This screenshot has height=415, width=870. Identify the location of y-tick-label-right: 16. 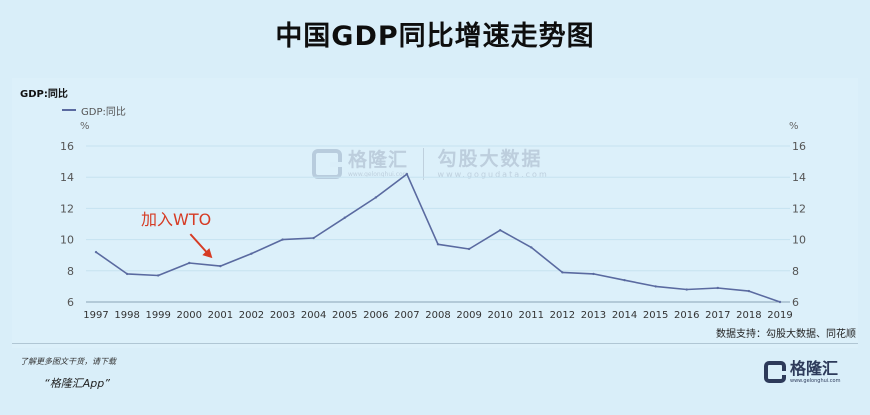
(799, 146).